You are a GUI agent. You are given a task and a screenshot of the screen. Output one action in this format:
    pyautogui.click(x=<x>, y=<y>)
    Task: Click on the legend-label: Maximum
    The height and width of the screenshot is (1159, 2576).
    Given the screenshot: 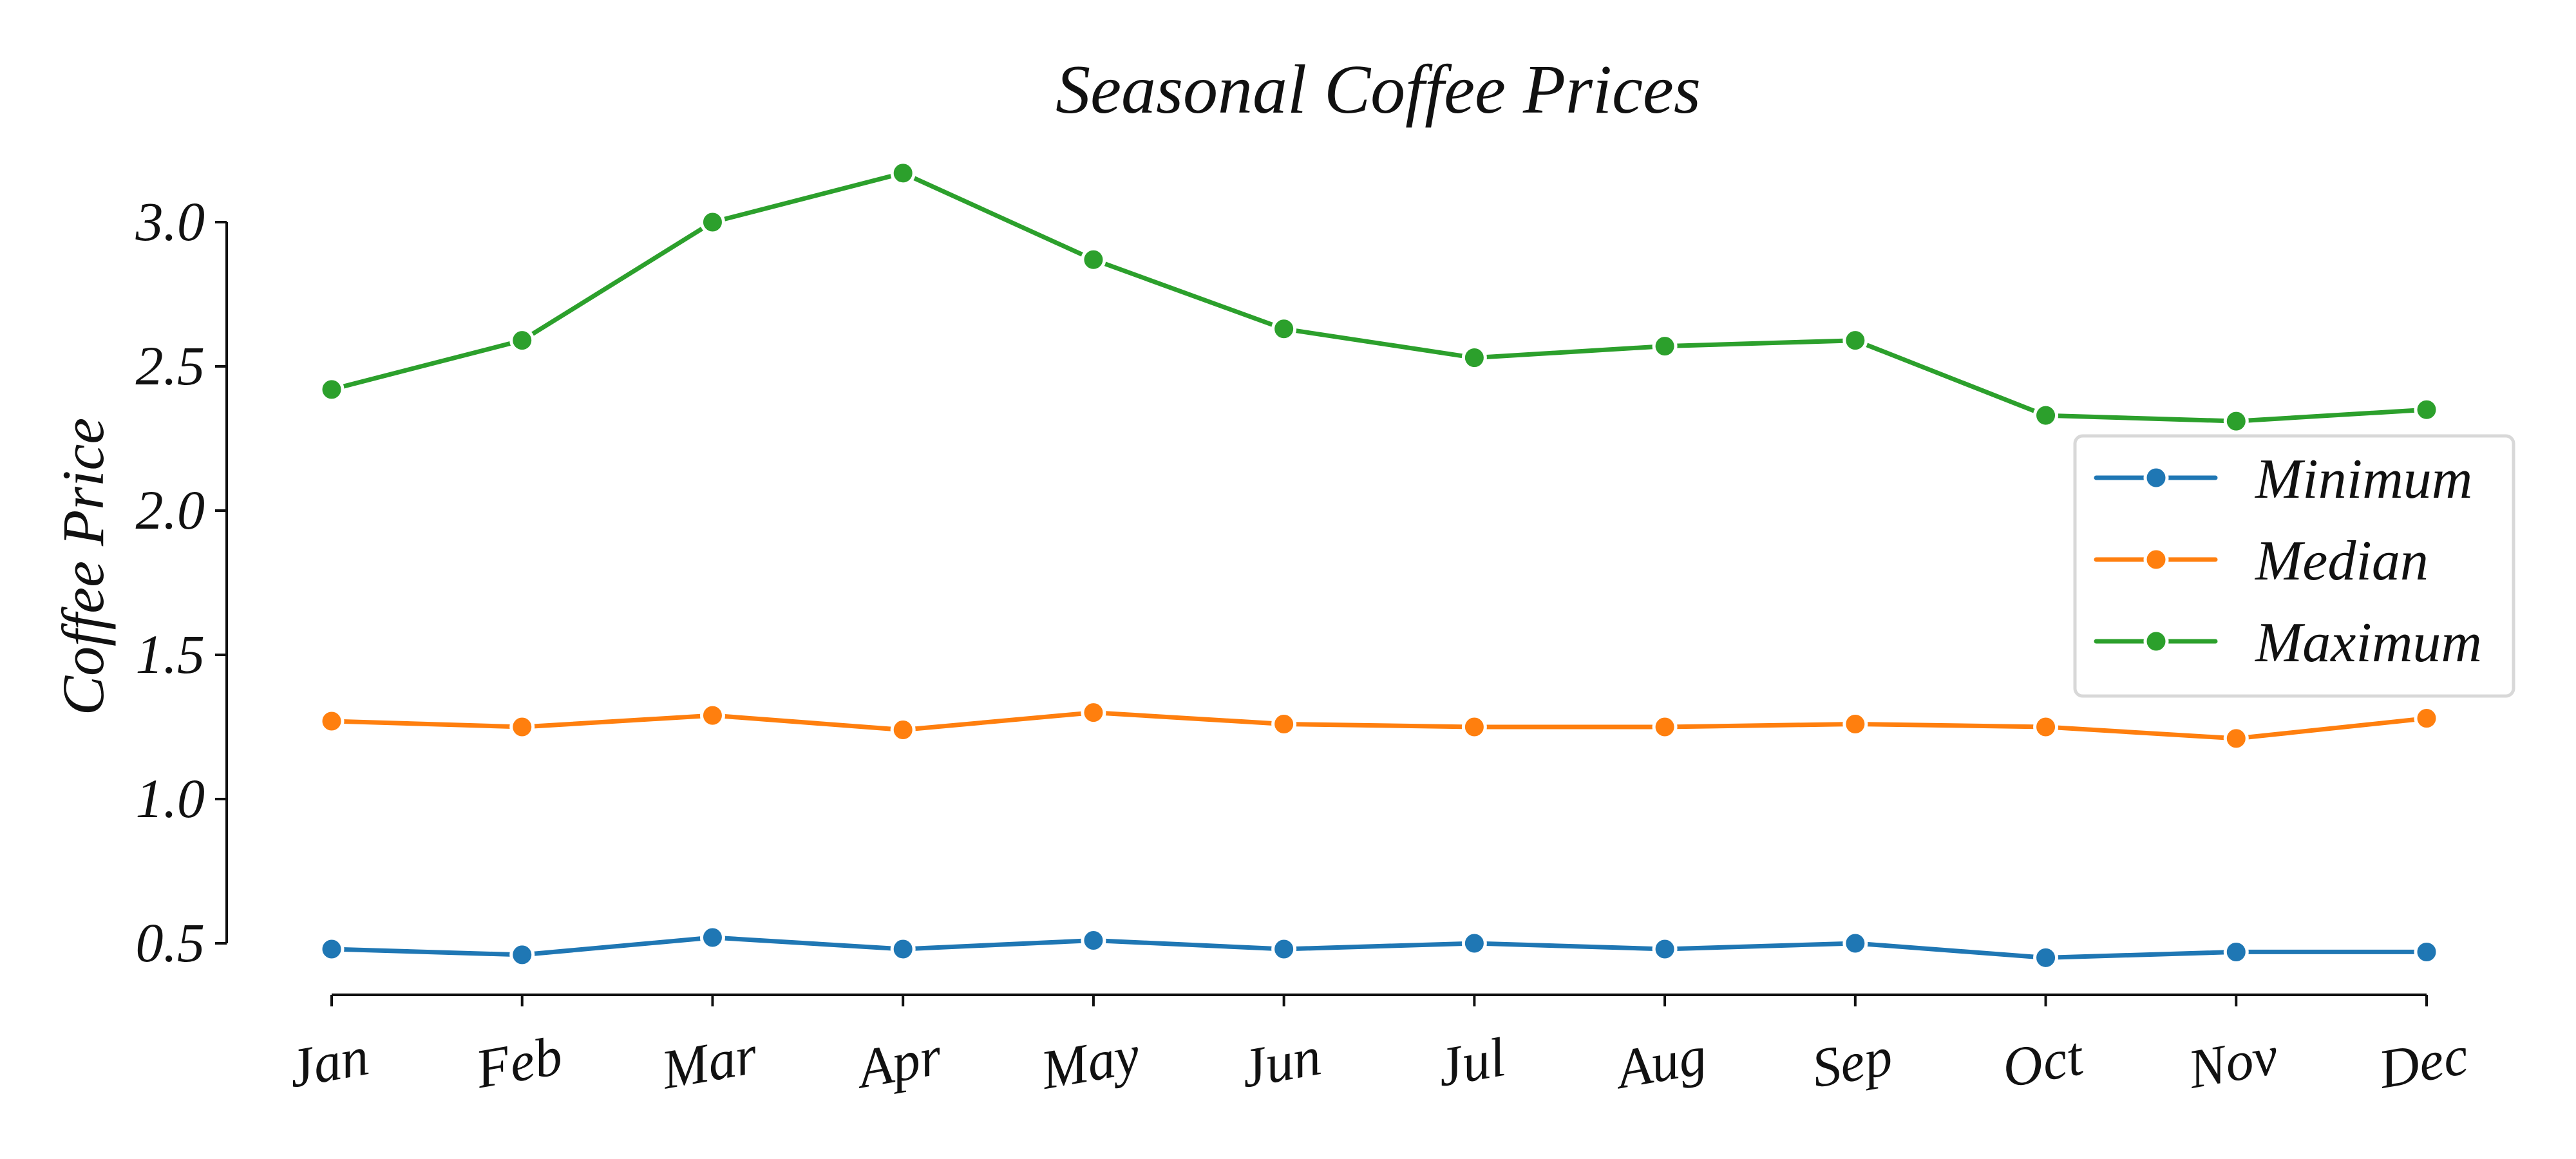 What is the action you would take?
    pyautogui.click(x=2368, y=643)
    